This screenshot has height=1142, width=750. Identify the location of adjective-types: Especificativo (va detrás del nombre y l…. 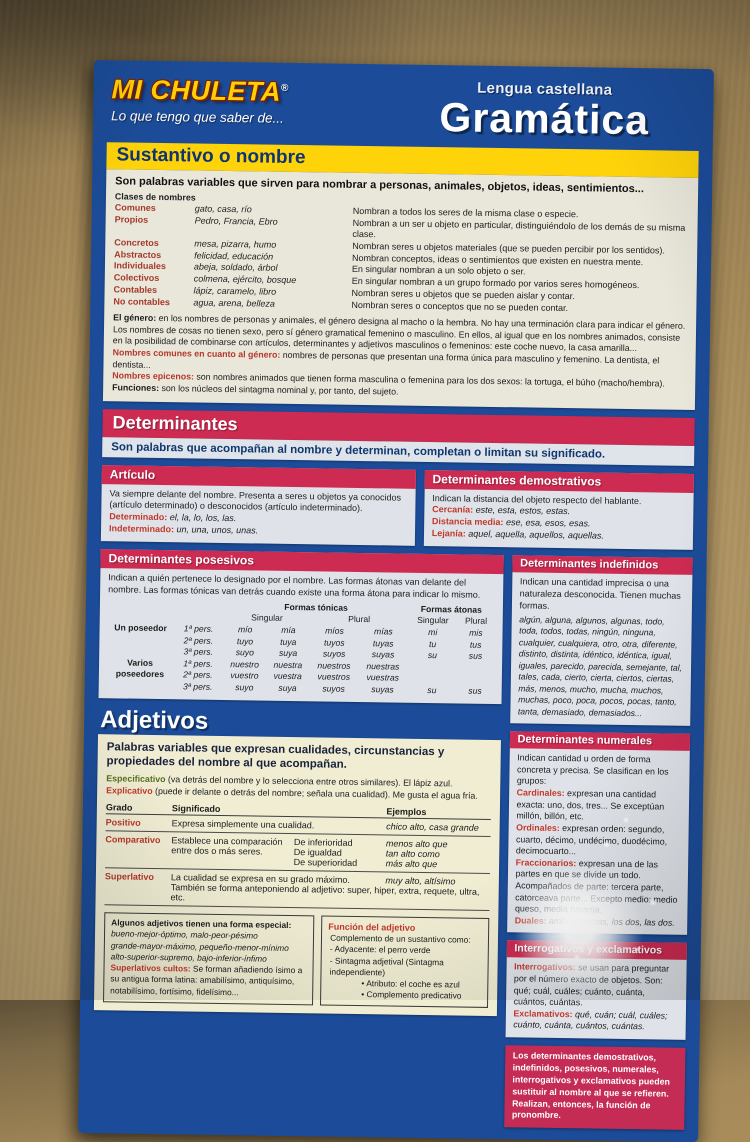
(298, 788).